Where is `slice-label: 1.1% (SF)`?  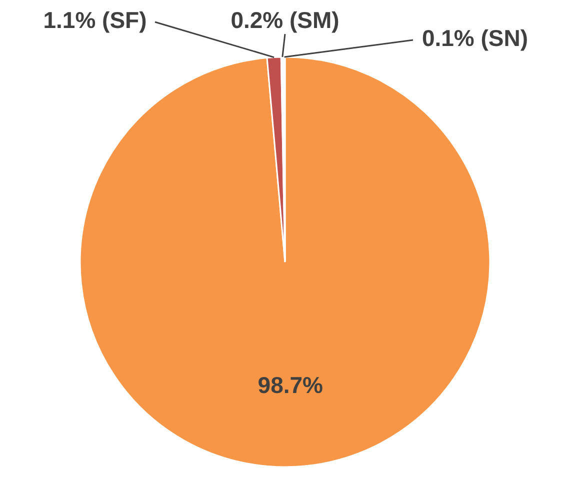 slice-label: 1.1% (SF) is located at coordinates (95, 20).